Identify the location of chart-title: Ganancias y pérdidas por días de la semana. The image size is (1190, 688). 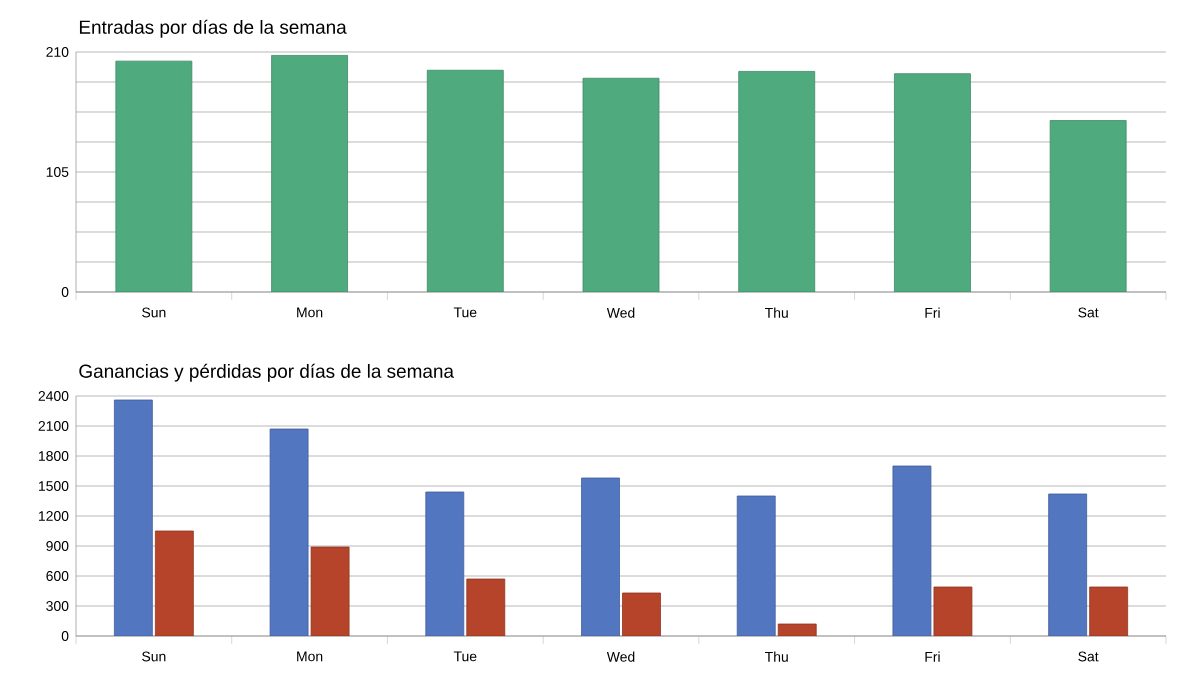
(266, 372).